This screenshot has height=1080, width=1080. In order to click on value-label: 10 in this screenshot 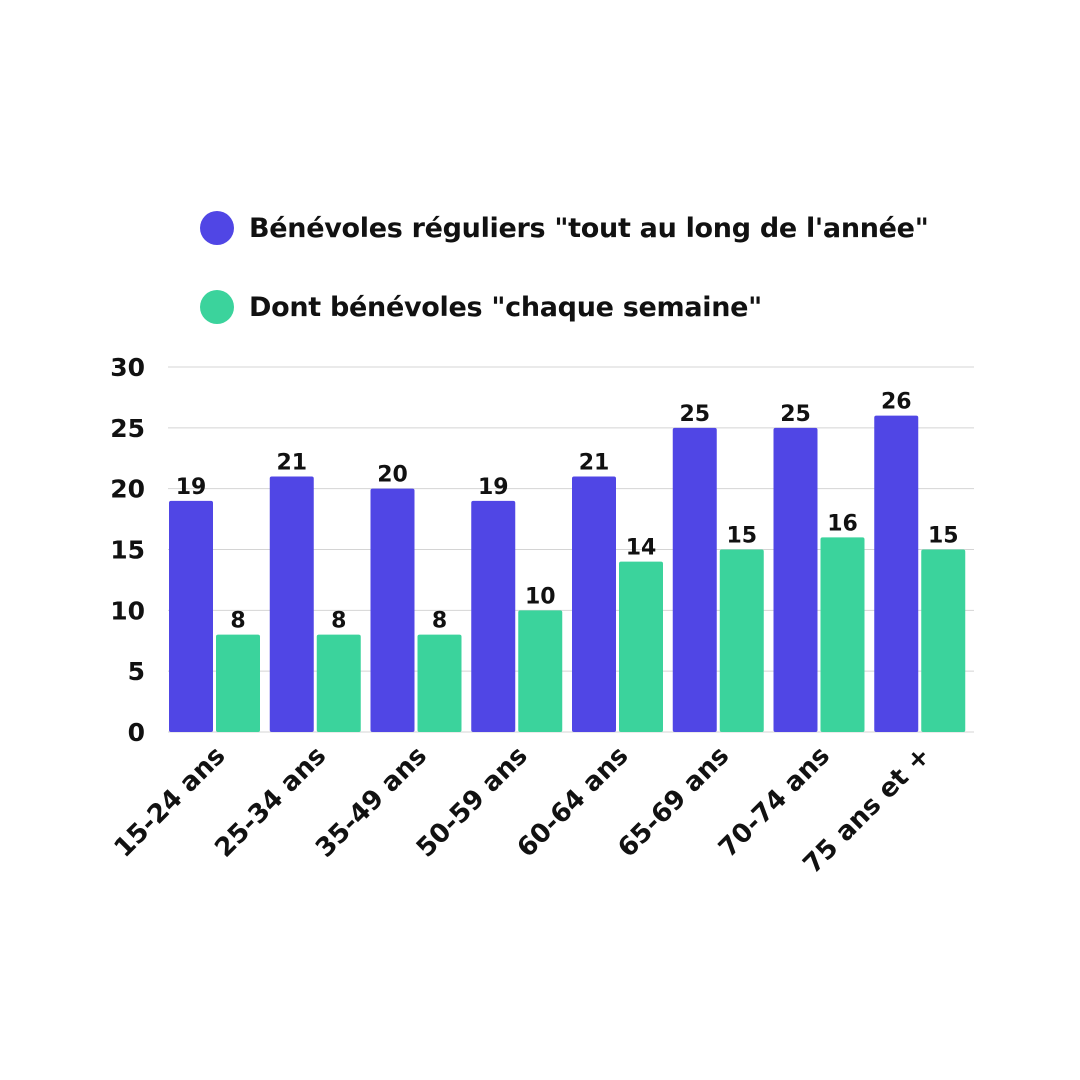, I will do `click(540, 596)`.